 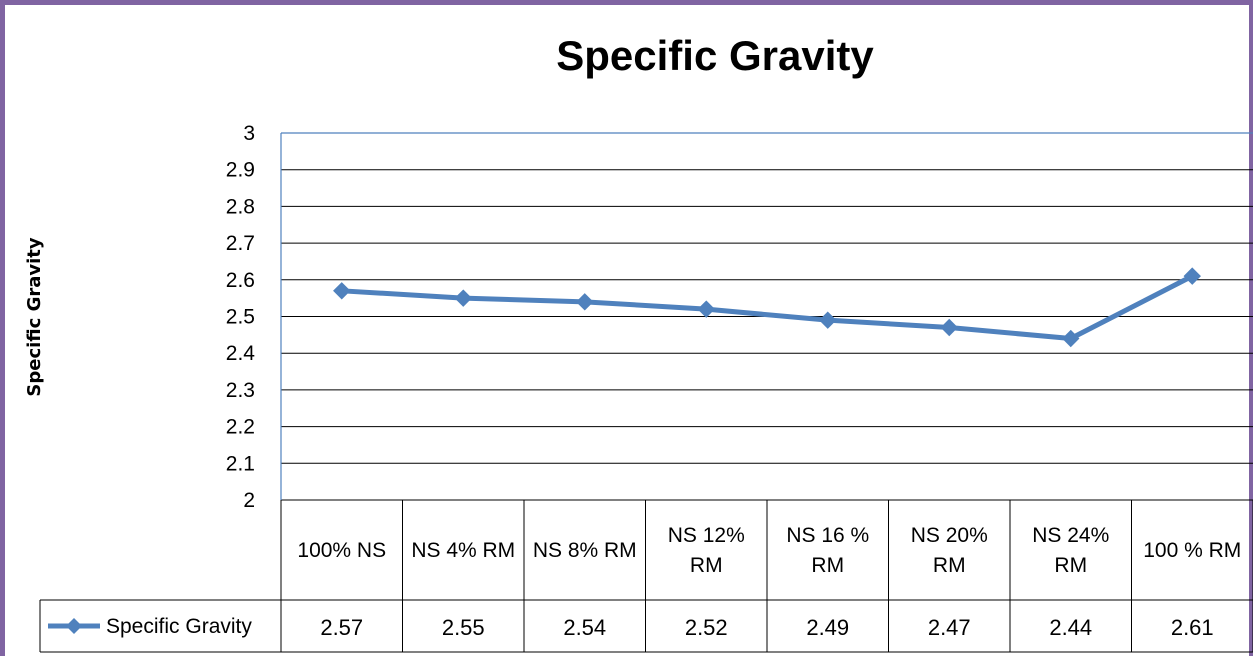 What do you see at coordinates (240, 243) in the screenshot?
I see `y-tick-label: 2.7` at bounding box center [240, 243].